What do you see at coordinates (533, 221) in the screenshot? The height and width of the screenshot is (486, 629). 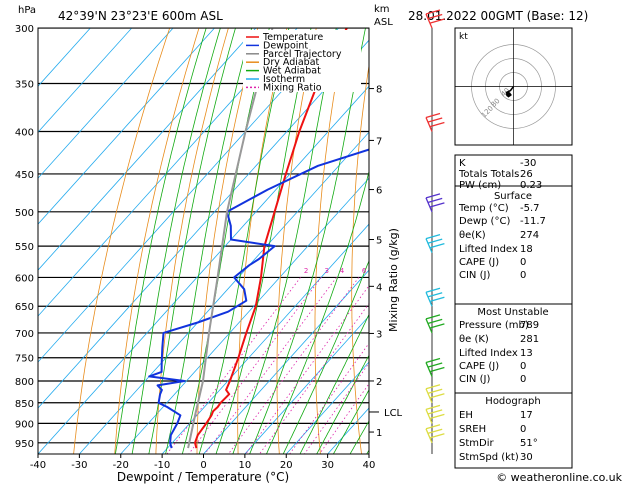 I see `surface-dewp-value: -11.7` at bounding box center [533, 221].